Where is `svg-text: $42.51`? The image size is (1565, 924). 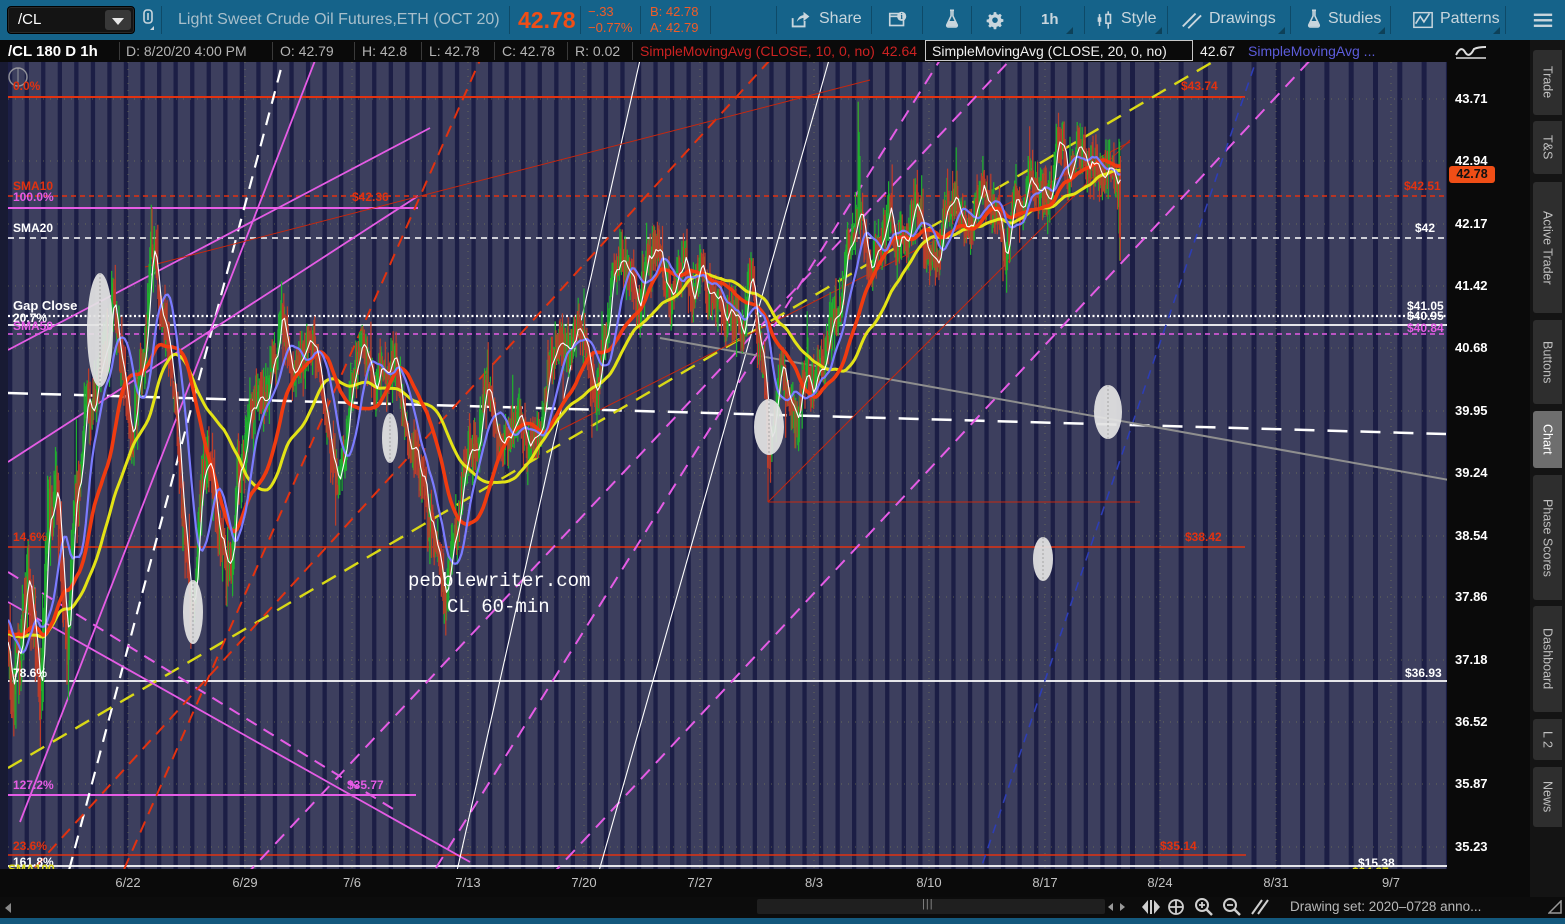 svg-text: $42.51 is located at coordinates (1422, 186).